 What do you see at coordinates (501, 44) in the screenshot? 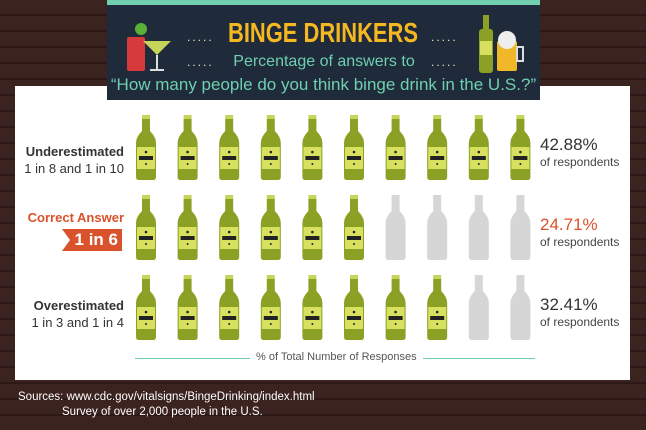
I see `beer-icon` at bounding box center [501, 44].